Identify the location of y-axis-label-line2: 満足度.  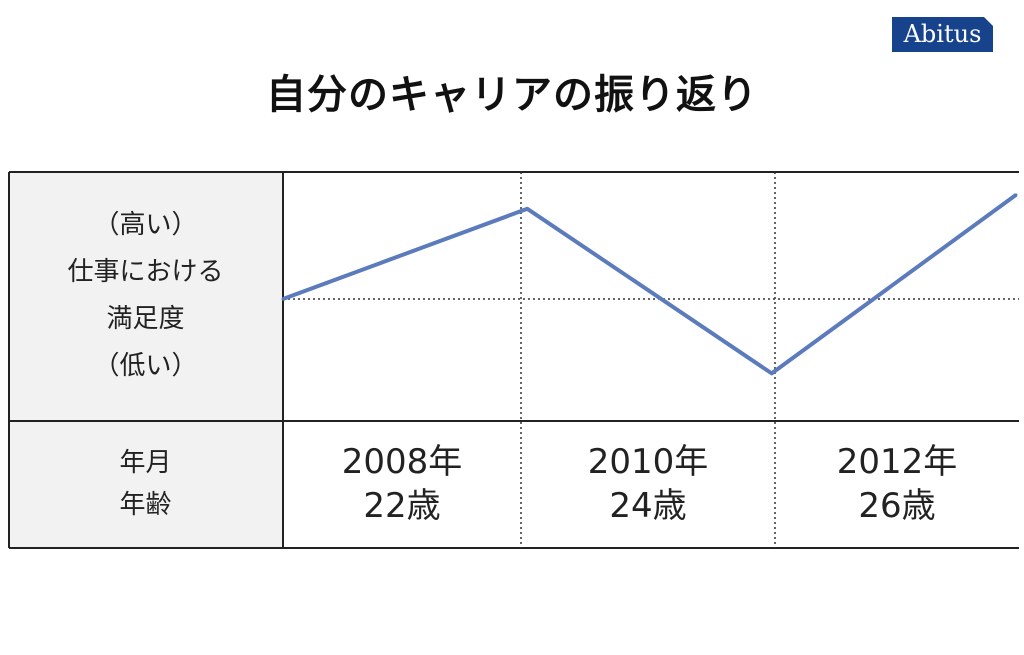
(145, 319).